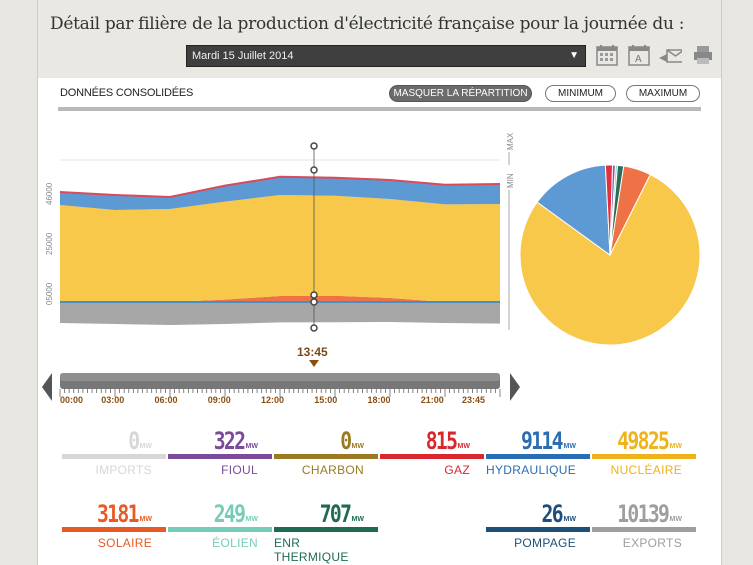 Image resolution: width=753 pixels, height=565 pixels. I want to click on x-tick-label: 00:00, so click(72, 400).